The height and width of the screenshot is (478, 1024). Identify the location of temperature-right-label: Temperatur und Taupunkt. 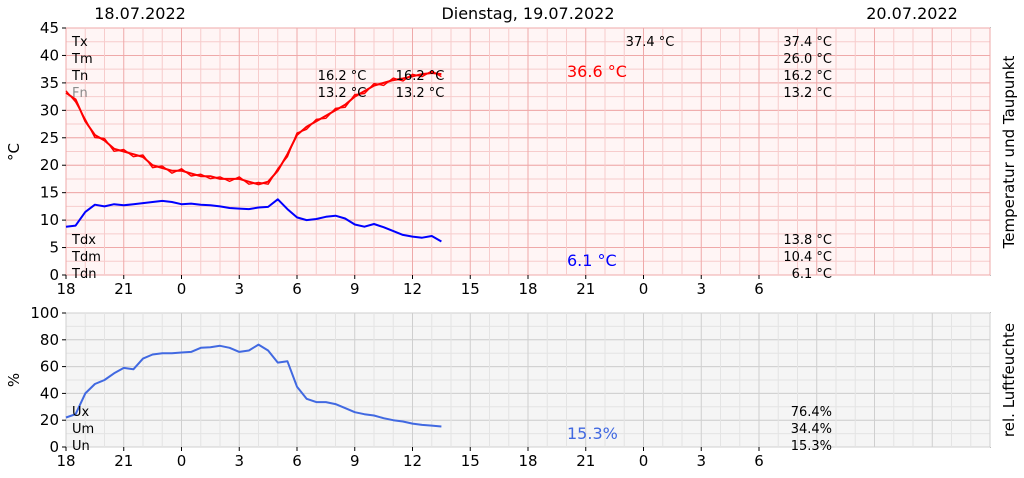
(1009, 153).